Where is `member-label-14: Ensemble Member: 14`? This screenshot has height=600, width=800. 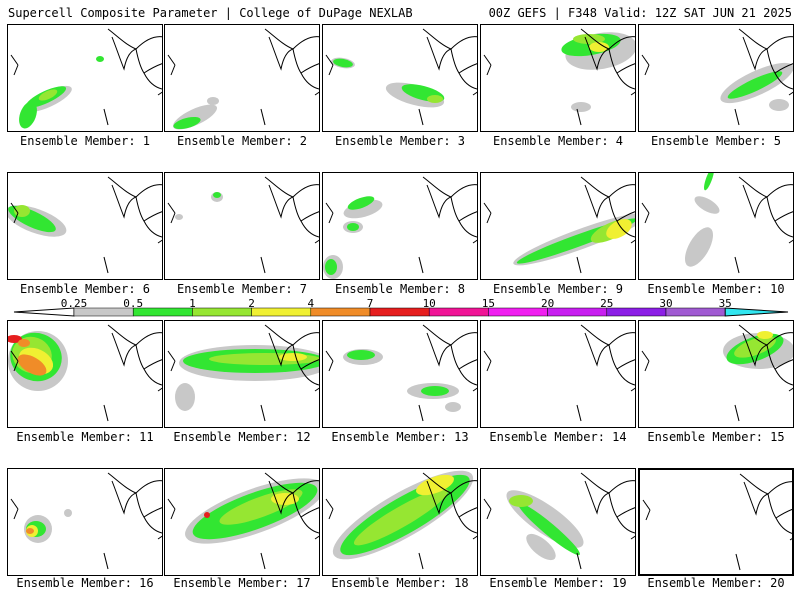 member-label-14: Ensemble Member: 14 is located at coordinates (558, 437).